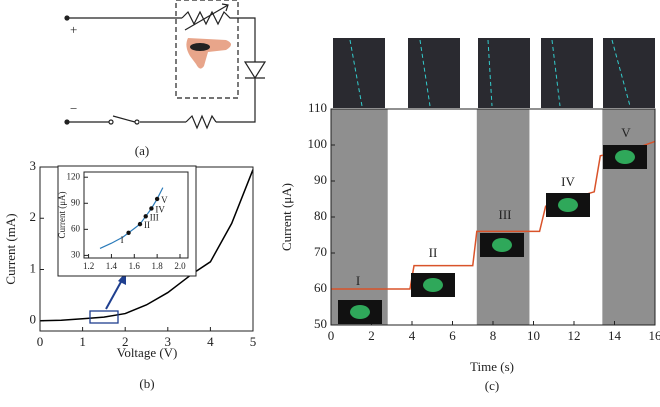 This screenshot has width=660, height=407. I want to click on zoom-arrow, so click(114, 294).